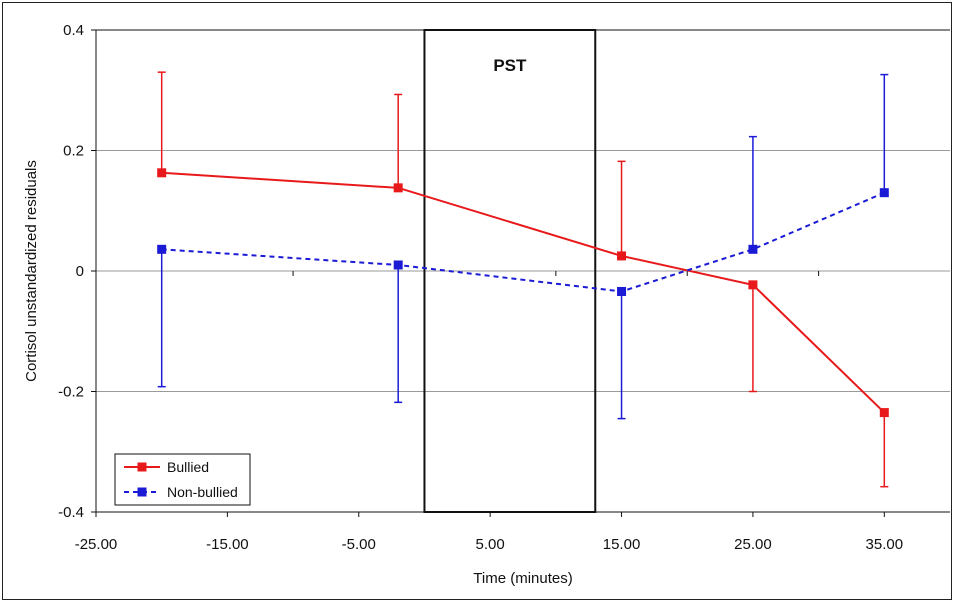  I want to click on x-tick-label: 25.00, so click(753, 544).